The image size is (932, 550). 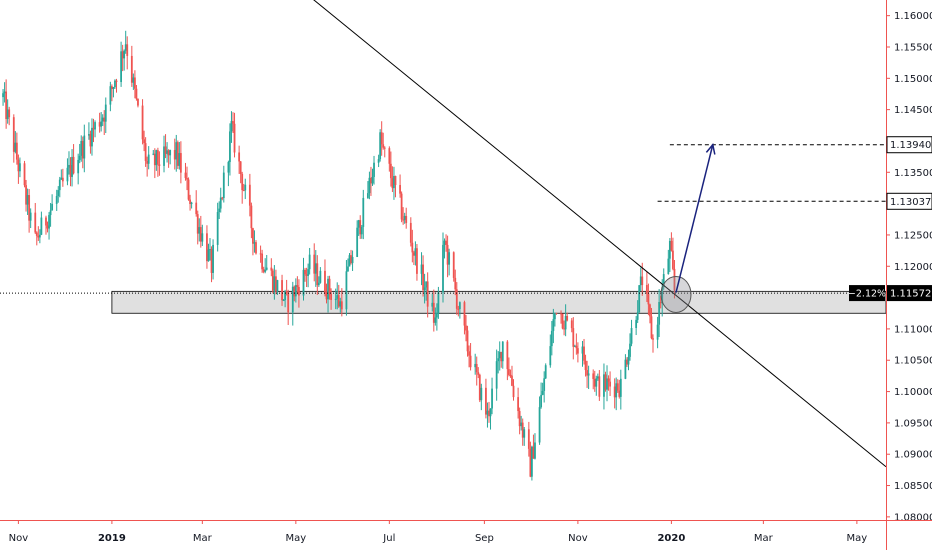 I want to click on y-tick-label: 1.12000, so click(x=913, y=267).